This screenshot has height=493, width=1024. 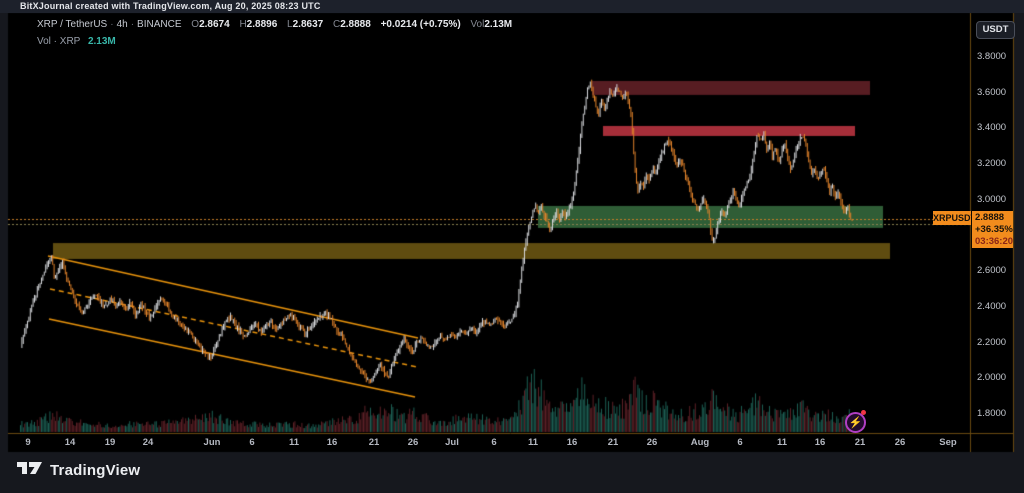 I want to click on price-tick: 2.4000, so click(x=992, y=306).